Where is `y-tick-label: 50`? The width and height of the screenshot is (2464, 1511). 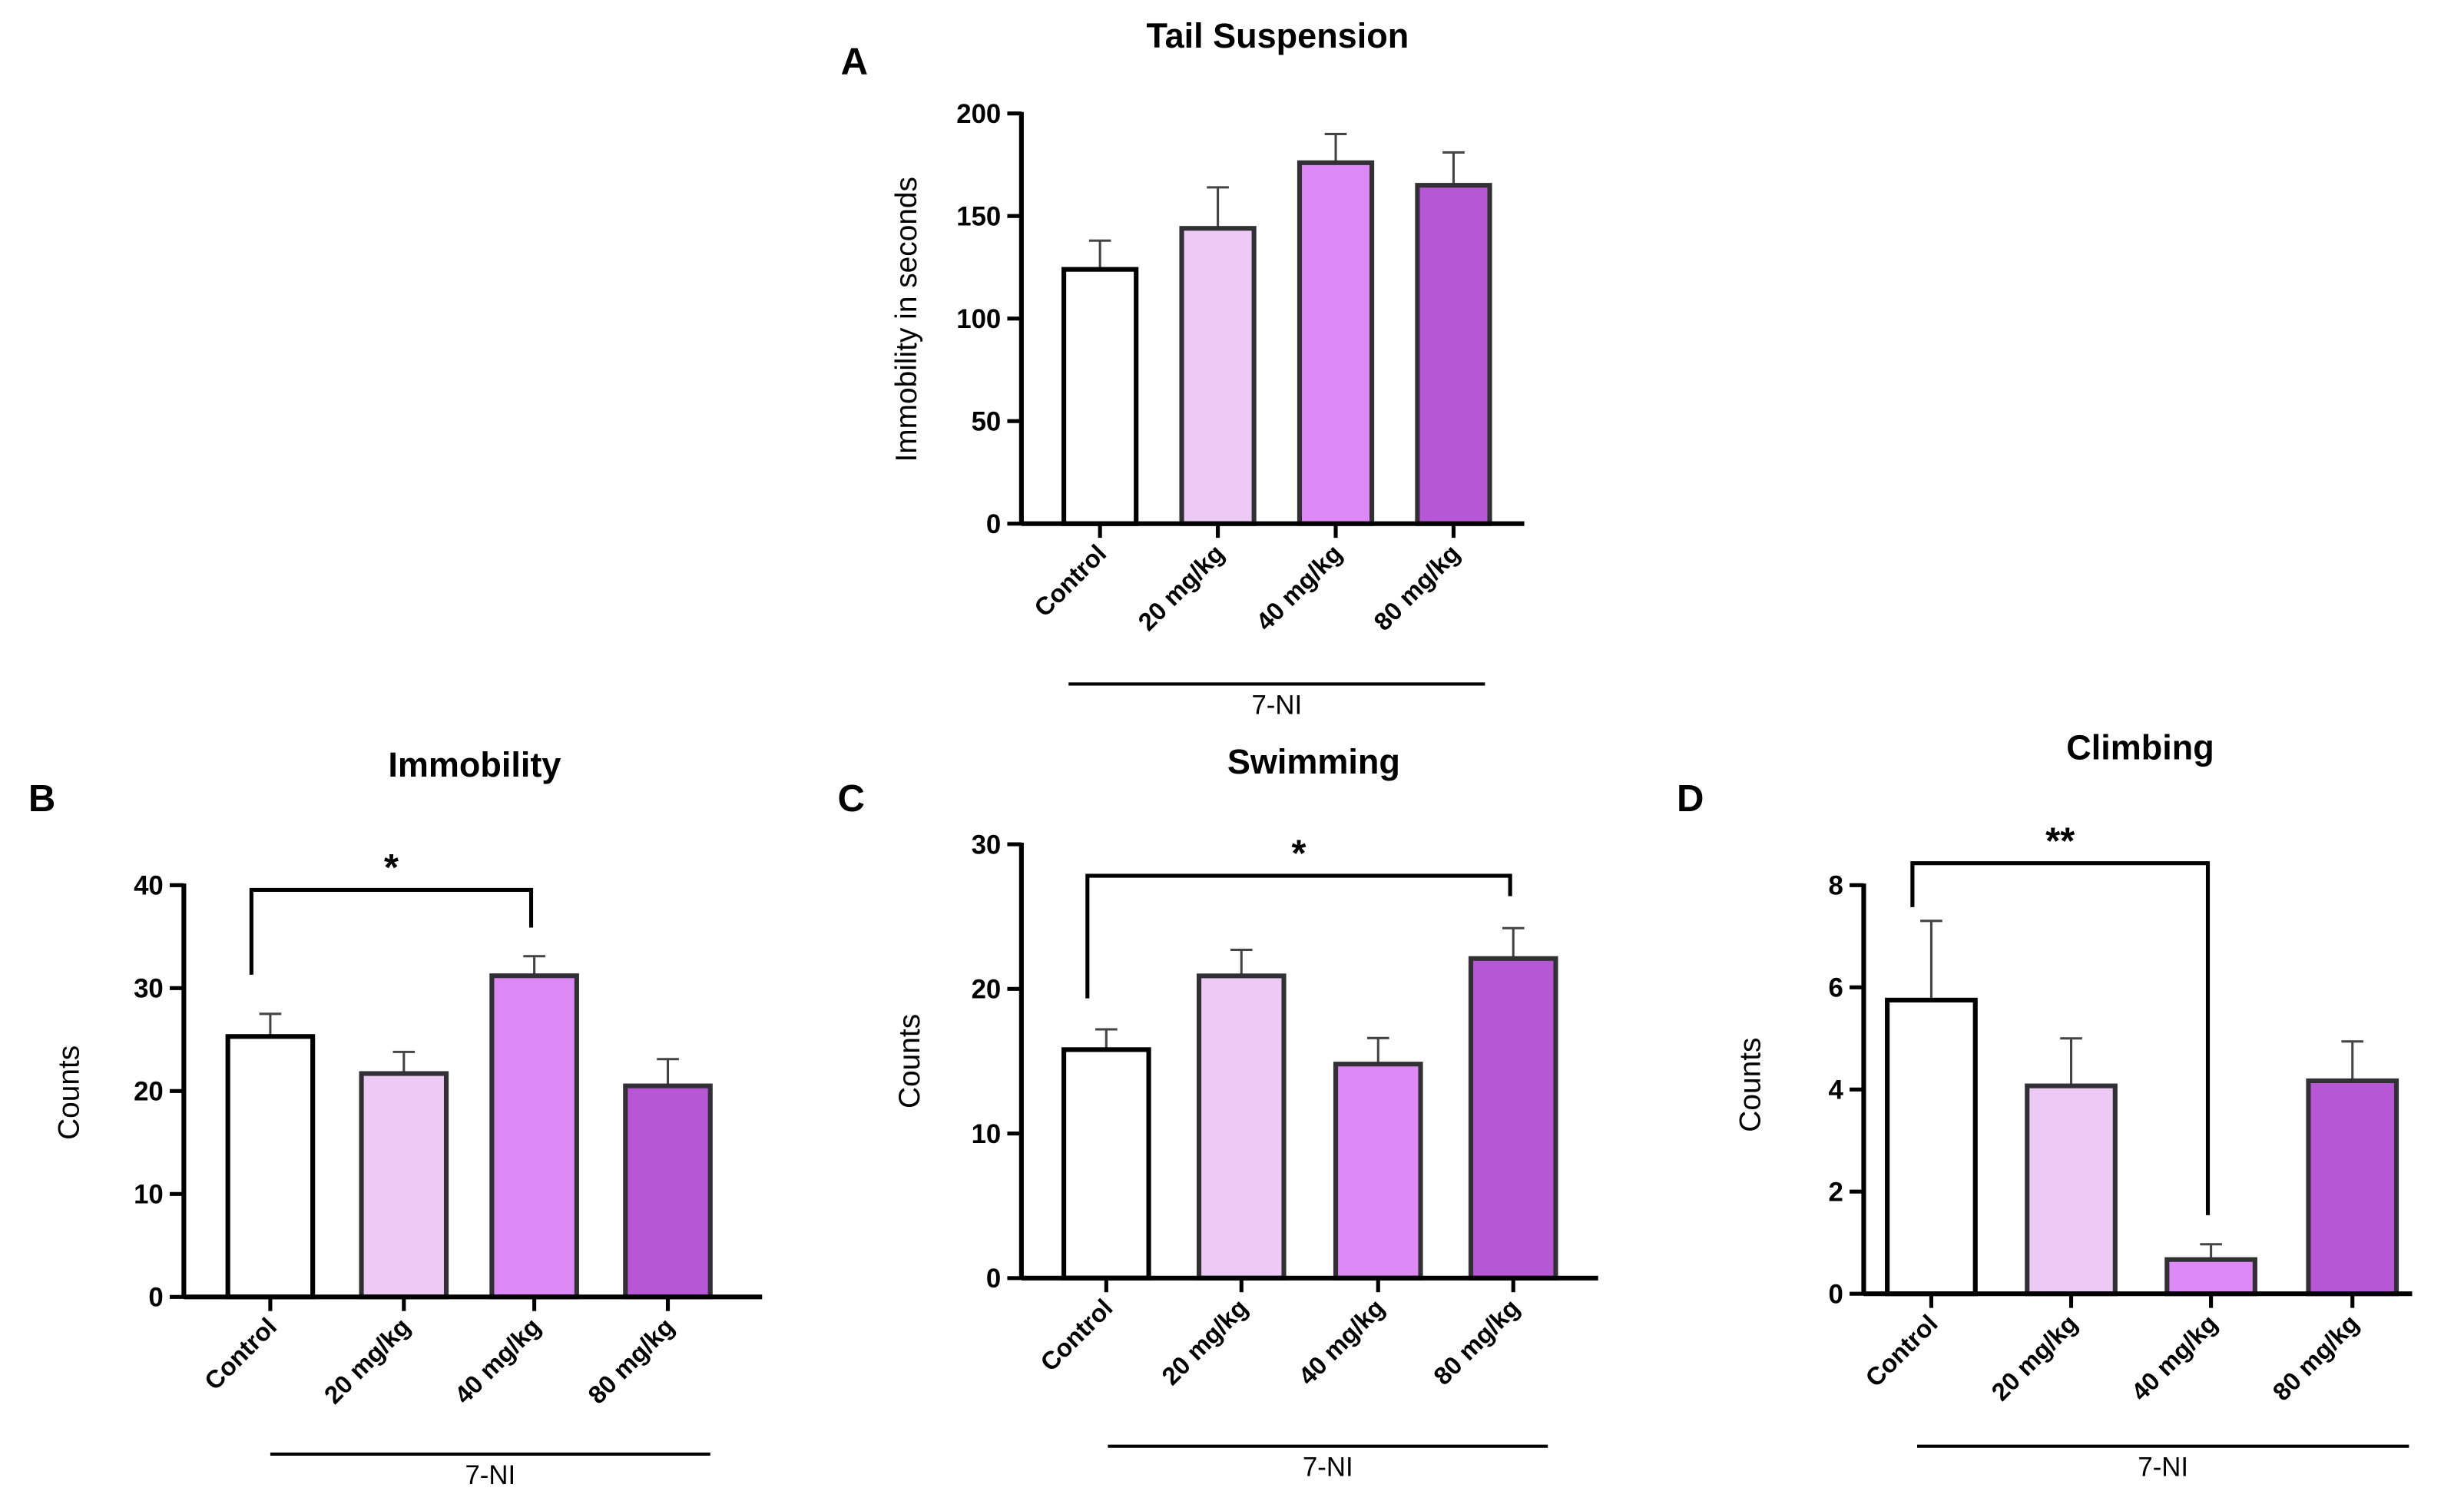 y-tick-label: 50 is located at coordinates (987, 423).